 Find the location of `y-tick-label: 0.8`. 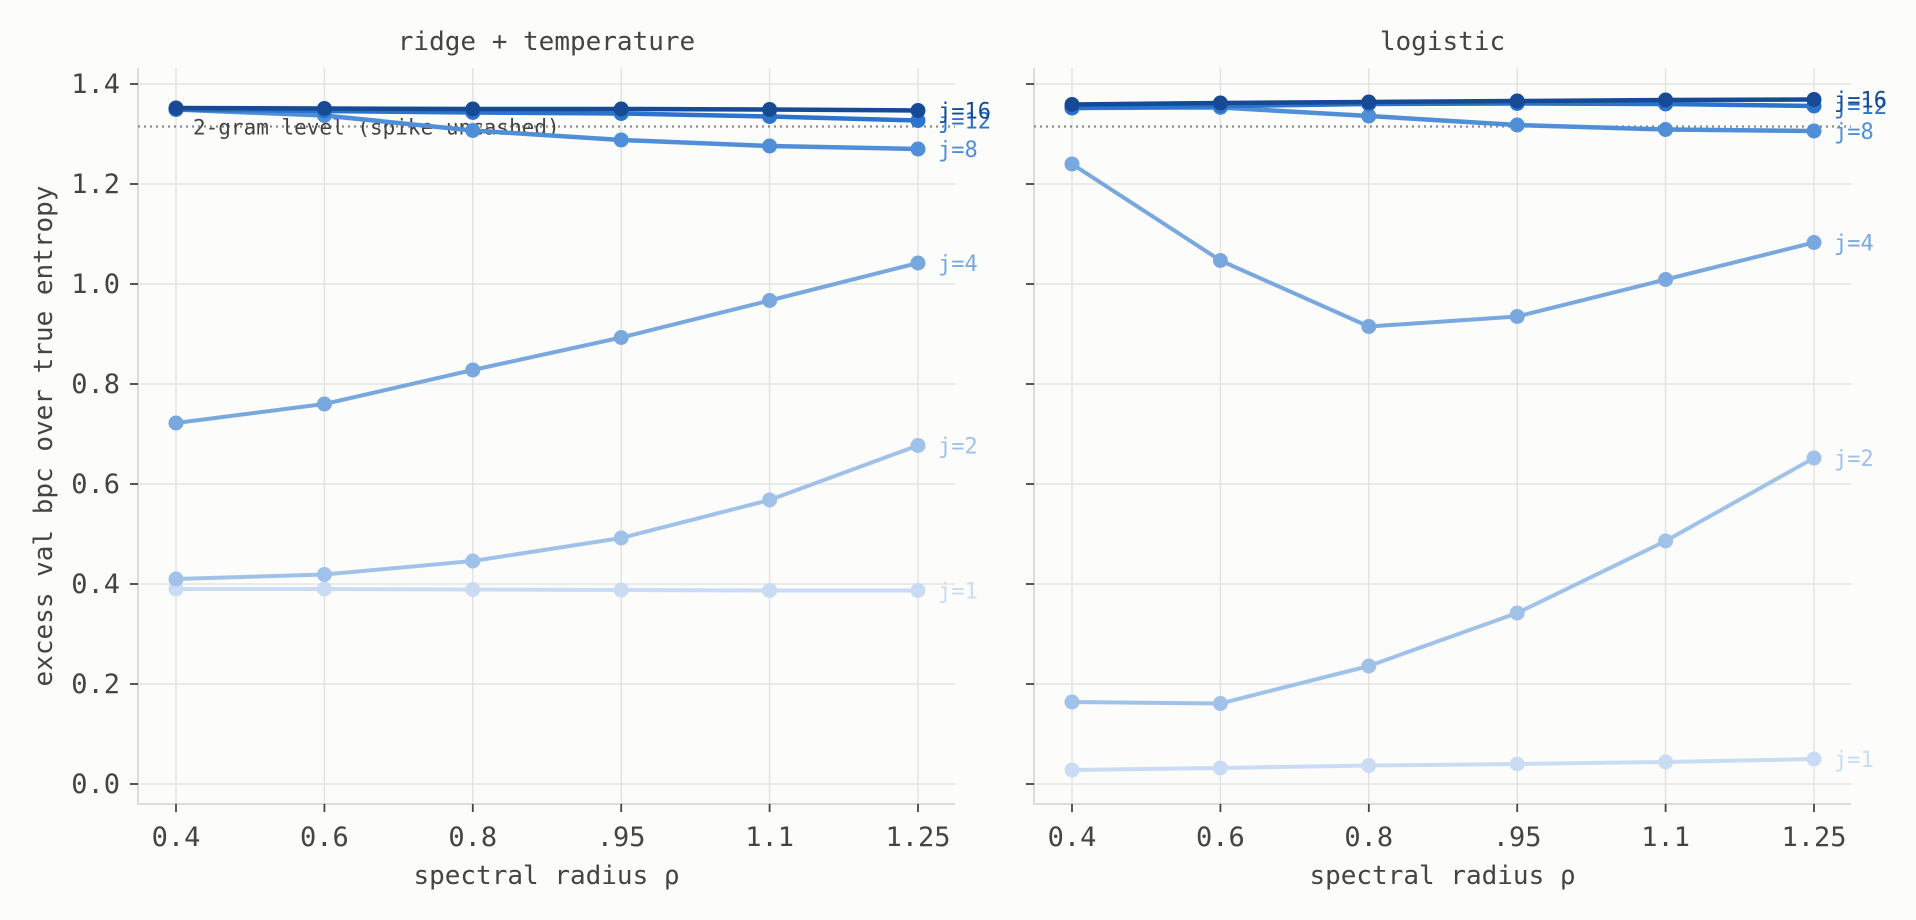

y-tick-label: 0.8 is located at coordinates (95, 384).